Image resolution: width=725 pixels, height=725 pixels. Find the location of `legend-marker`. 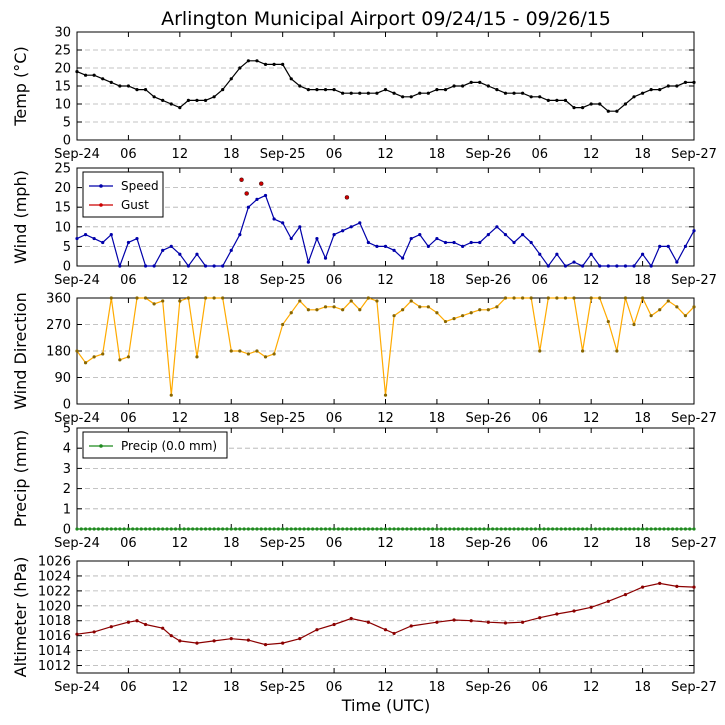

legend-marker is located at coordinates (101, 186).